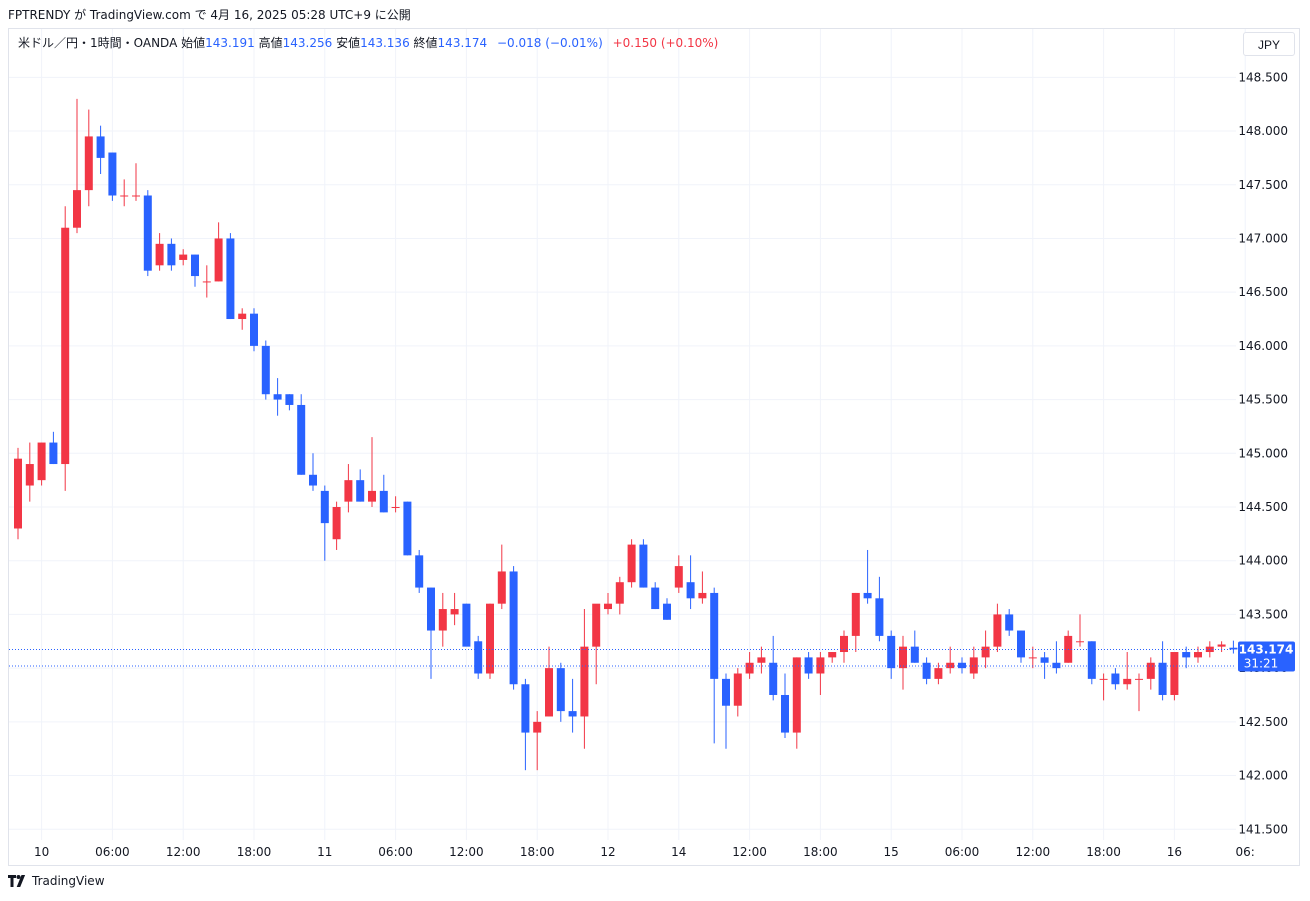 This screenshot has width=1310, height=901. I want to click on legend-low-label: 安値, so click(348, 43).